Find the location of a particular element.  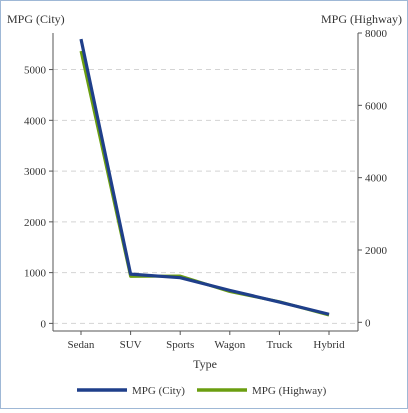

left-tick-labels: 0 1000 2000 3000 4000 5000 is located at coordinates (38, 197).